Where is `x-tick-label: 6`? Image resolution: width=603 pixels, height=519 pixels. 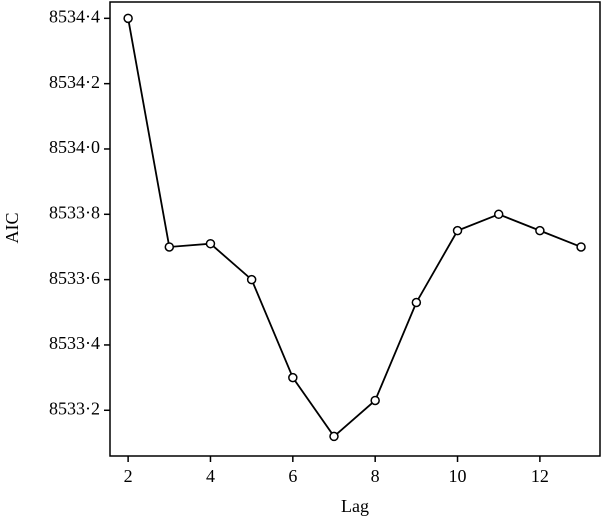
x-tick-label: 6 is located at coordinates (292, 476).